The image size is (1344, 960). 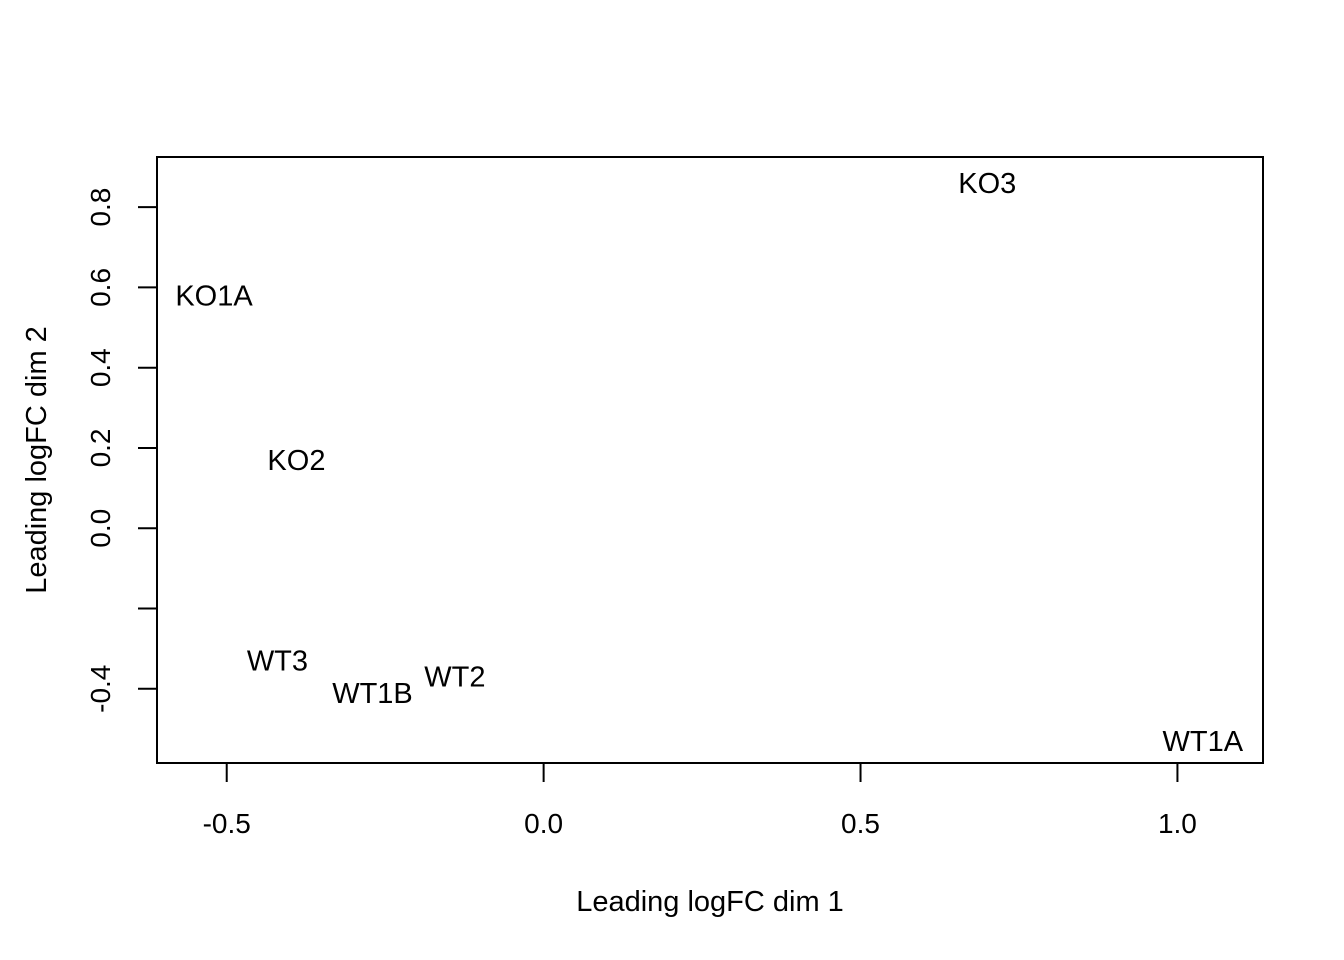 I want to click on point-label-ko2: KO2, so click(x=296, y=461).